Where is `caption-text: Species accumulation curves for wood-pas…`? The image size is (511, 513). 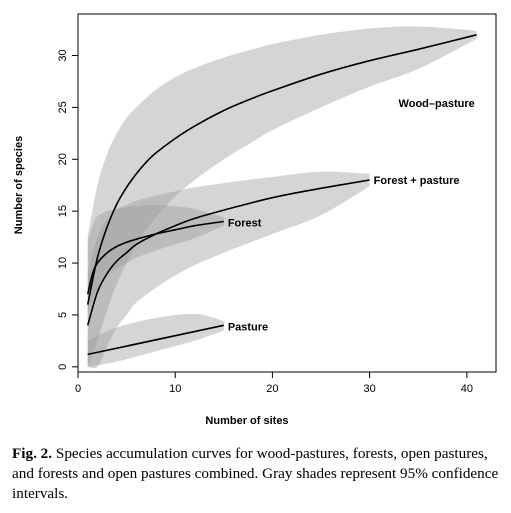
caption-text: Species accumulation curves for wood-pas… is located at coordinates (255, 473).